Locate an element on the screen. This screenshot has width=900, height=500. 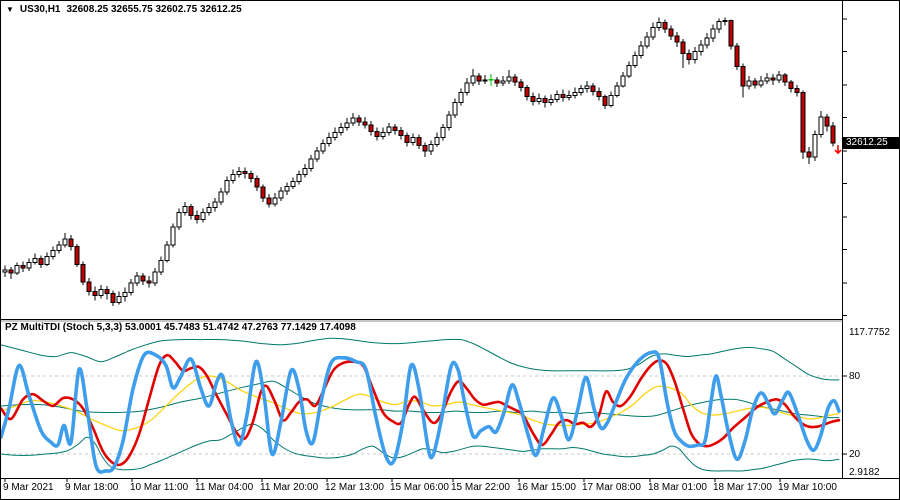
time-axis-label: 19 Mar 10:00 is located at coordinates (807, 487).